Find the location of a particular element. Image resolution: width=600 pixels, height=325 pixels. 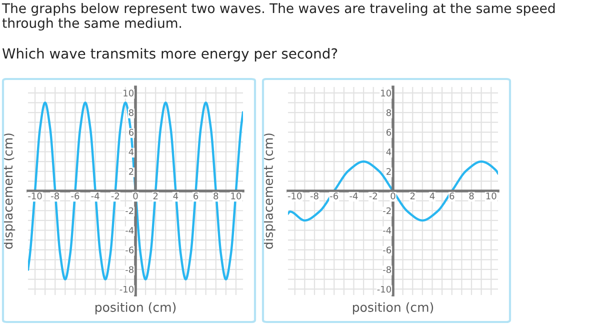

chart-subtitle: Which wave transmits more energy per second? is located at coordinates (170, 55).